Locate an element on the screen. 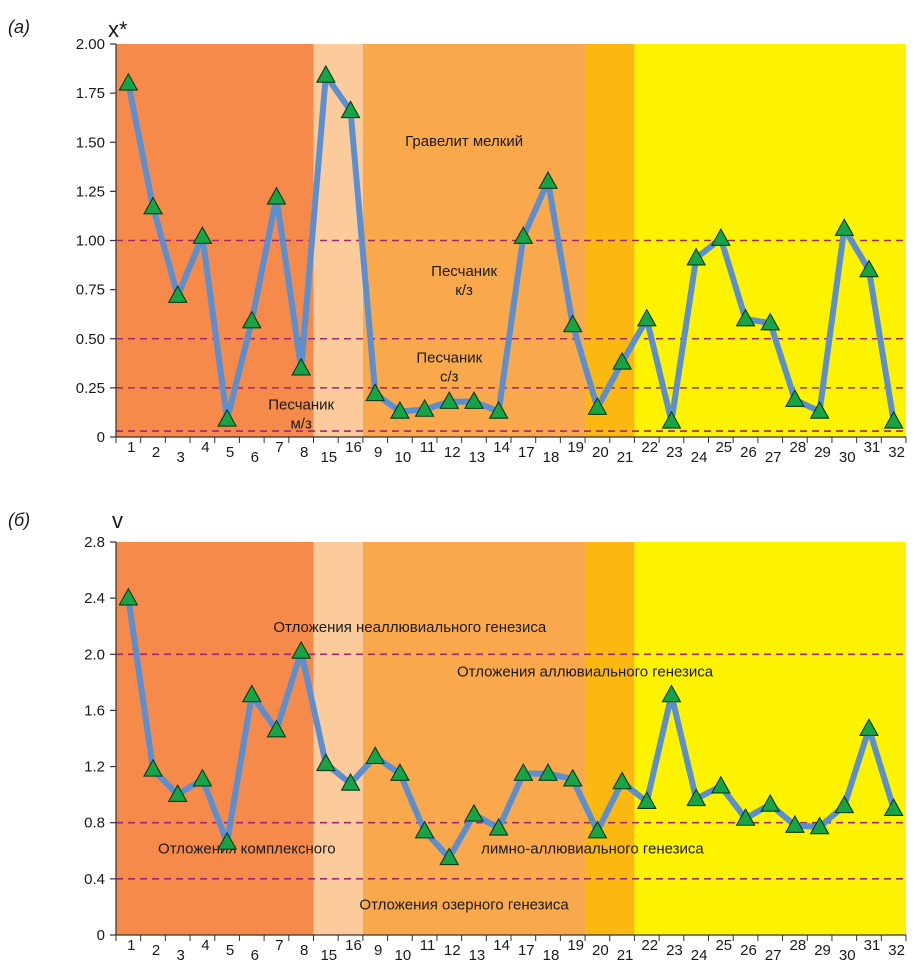  pb-xtick-label: 25 is located at coordinates (723, 945).